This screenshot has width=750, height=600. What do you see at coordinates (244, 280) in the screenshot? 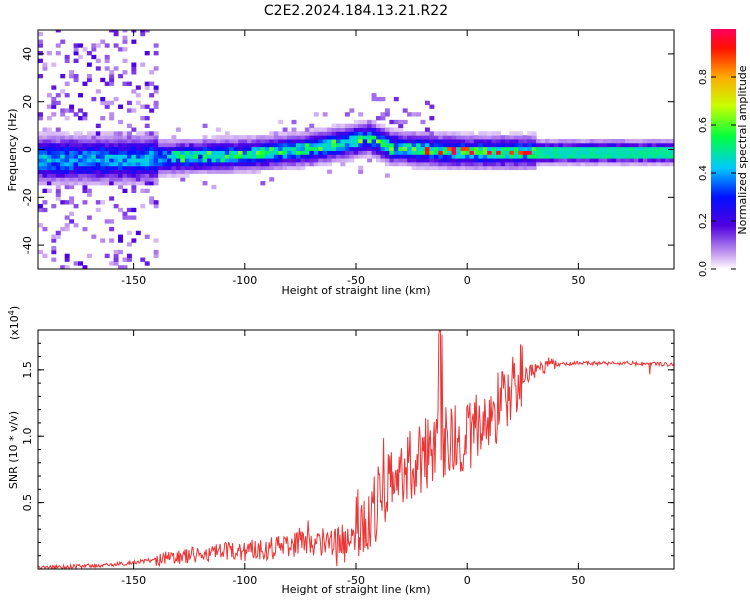
I see `x-tick-label: -100` at bounding box center [244, 280].